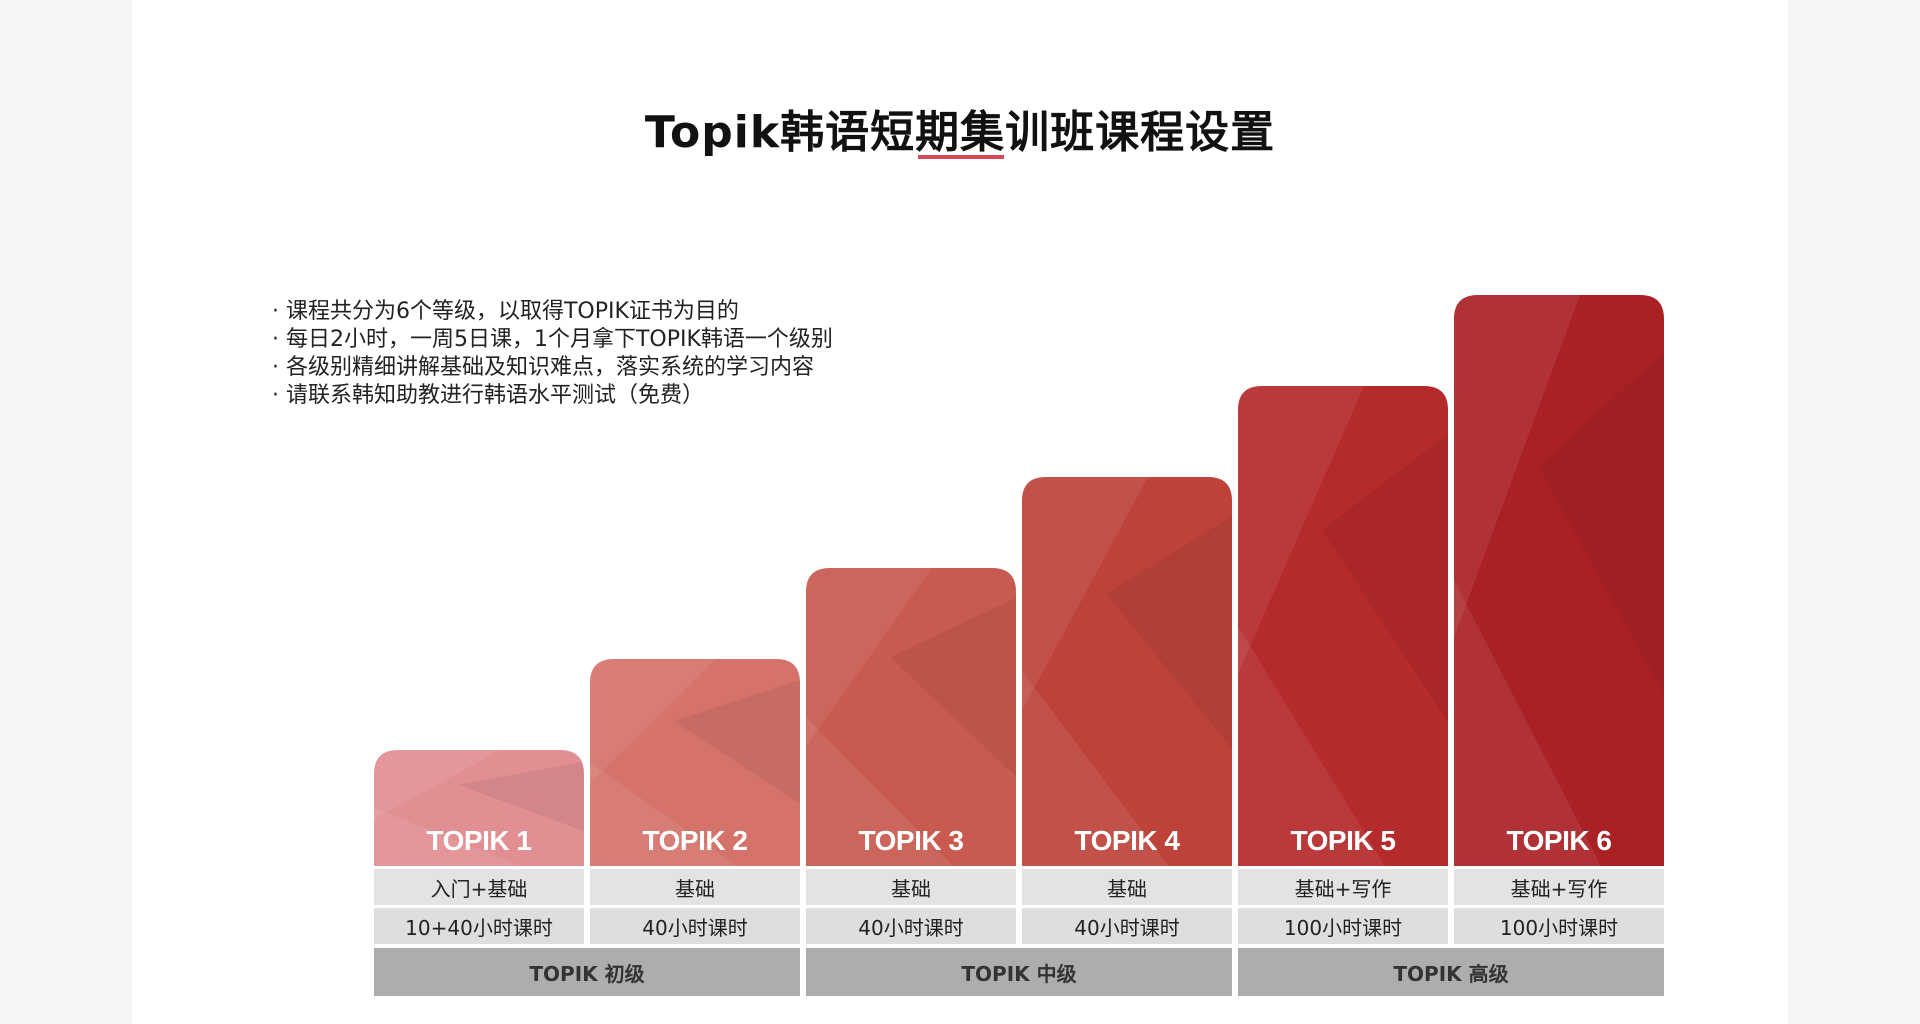 Image resolution: width=1920 pixels, height=1024 pixels. I want to click on level-bar-label: TOPIK 1, so click(479, 840).